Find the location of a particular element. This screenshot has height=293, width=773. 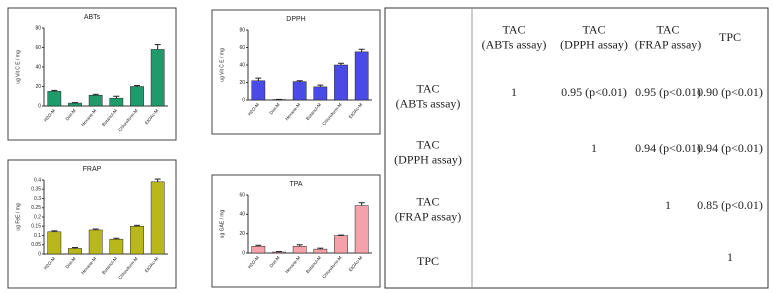

cell-text: TPC is located at coordinates (428, 261).